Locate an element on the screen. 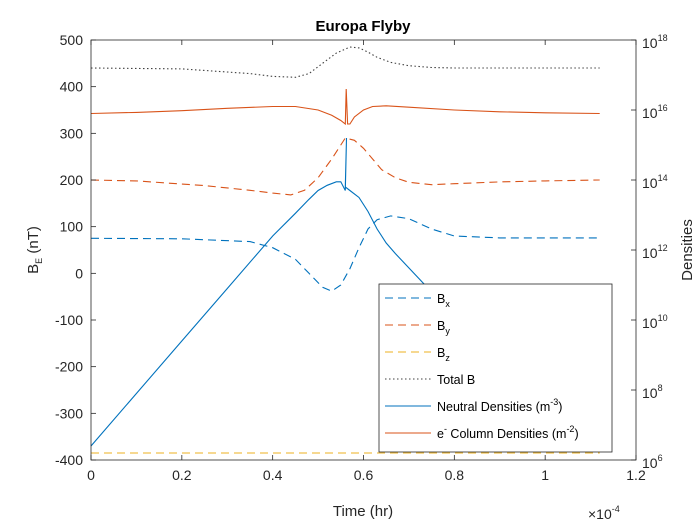 The width and height of the screenshot is (700, 525). legend-label-1: By is located at coordinates (443, 327).